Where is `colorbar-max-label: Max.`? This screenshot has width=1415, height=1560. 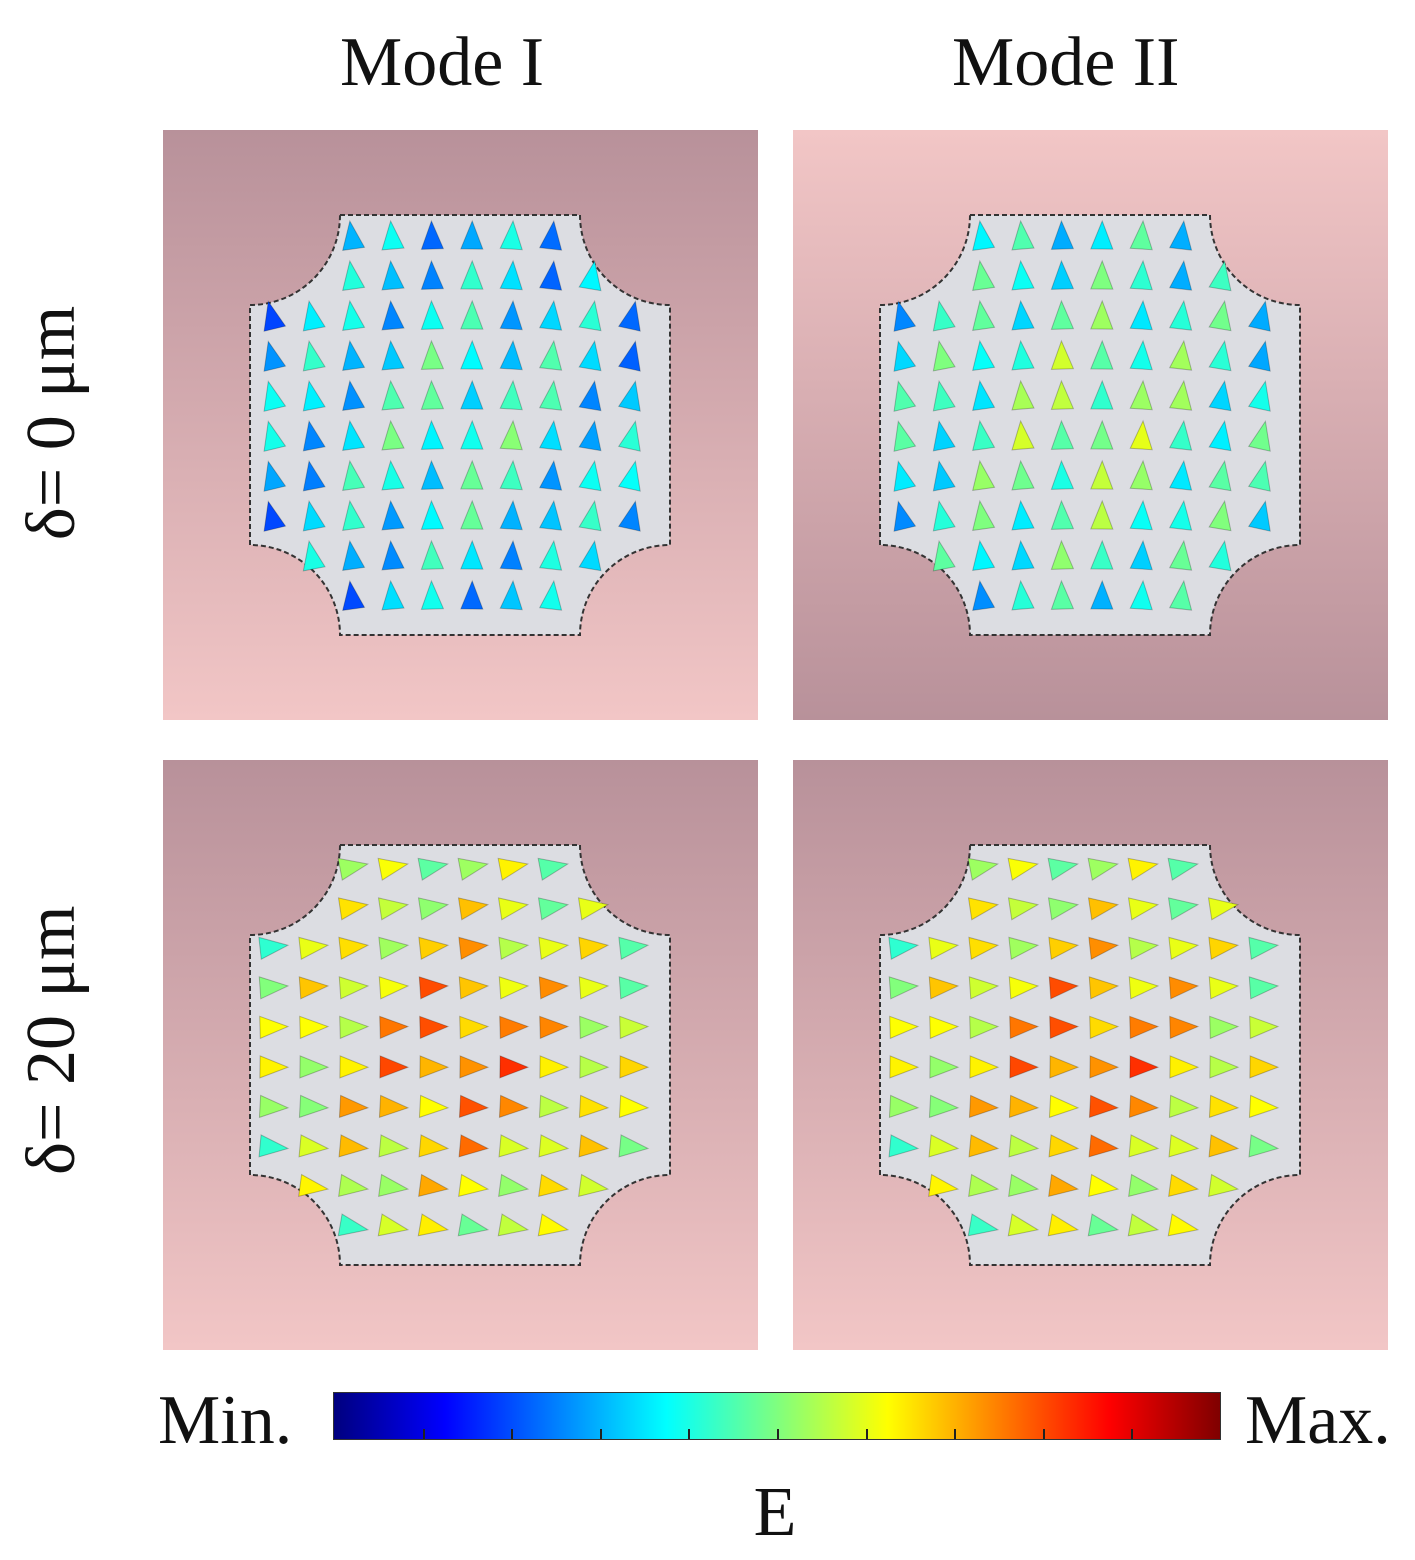 colorbar-max-label: Max. is located at coordinates (1318, 1420).